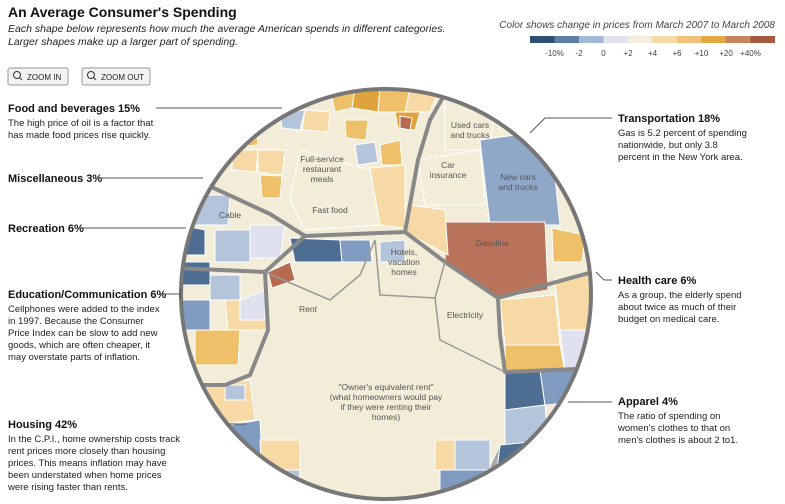 This screenshot has height=504, width=785. I want to click on annotation-body: been understated when home prices, so click(85, 475).